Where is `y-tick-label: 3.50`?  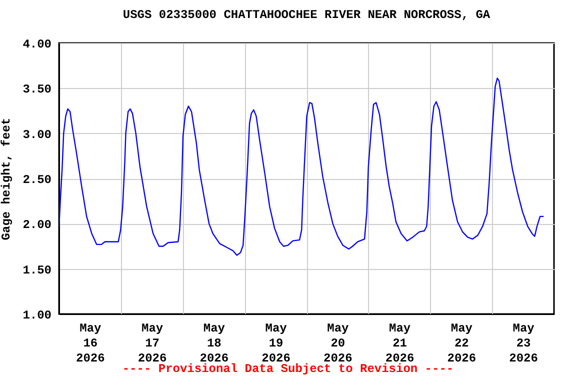
y-tick-label: 3.50 is located at coordinates (37, 89).